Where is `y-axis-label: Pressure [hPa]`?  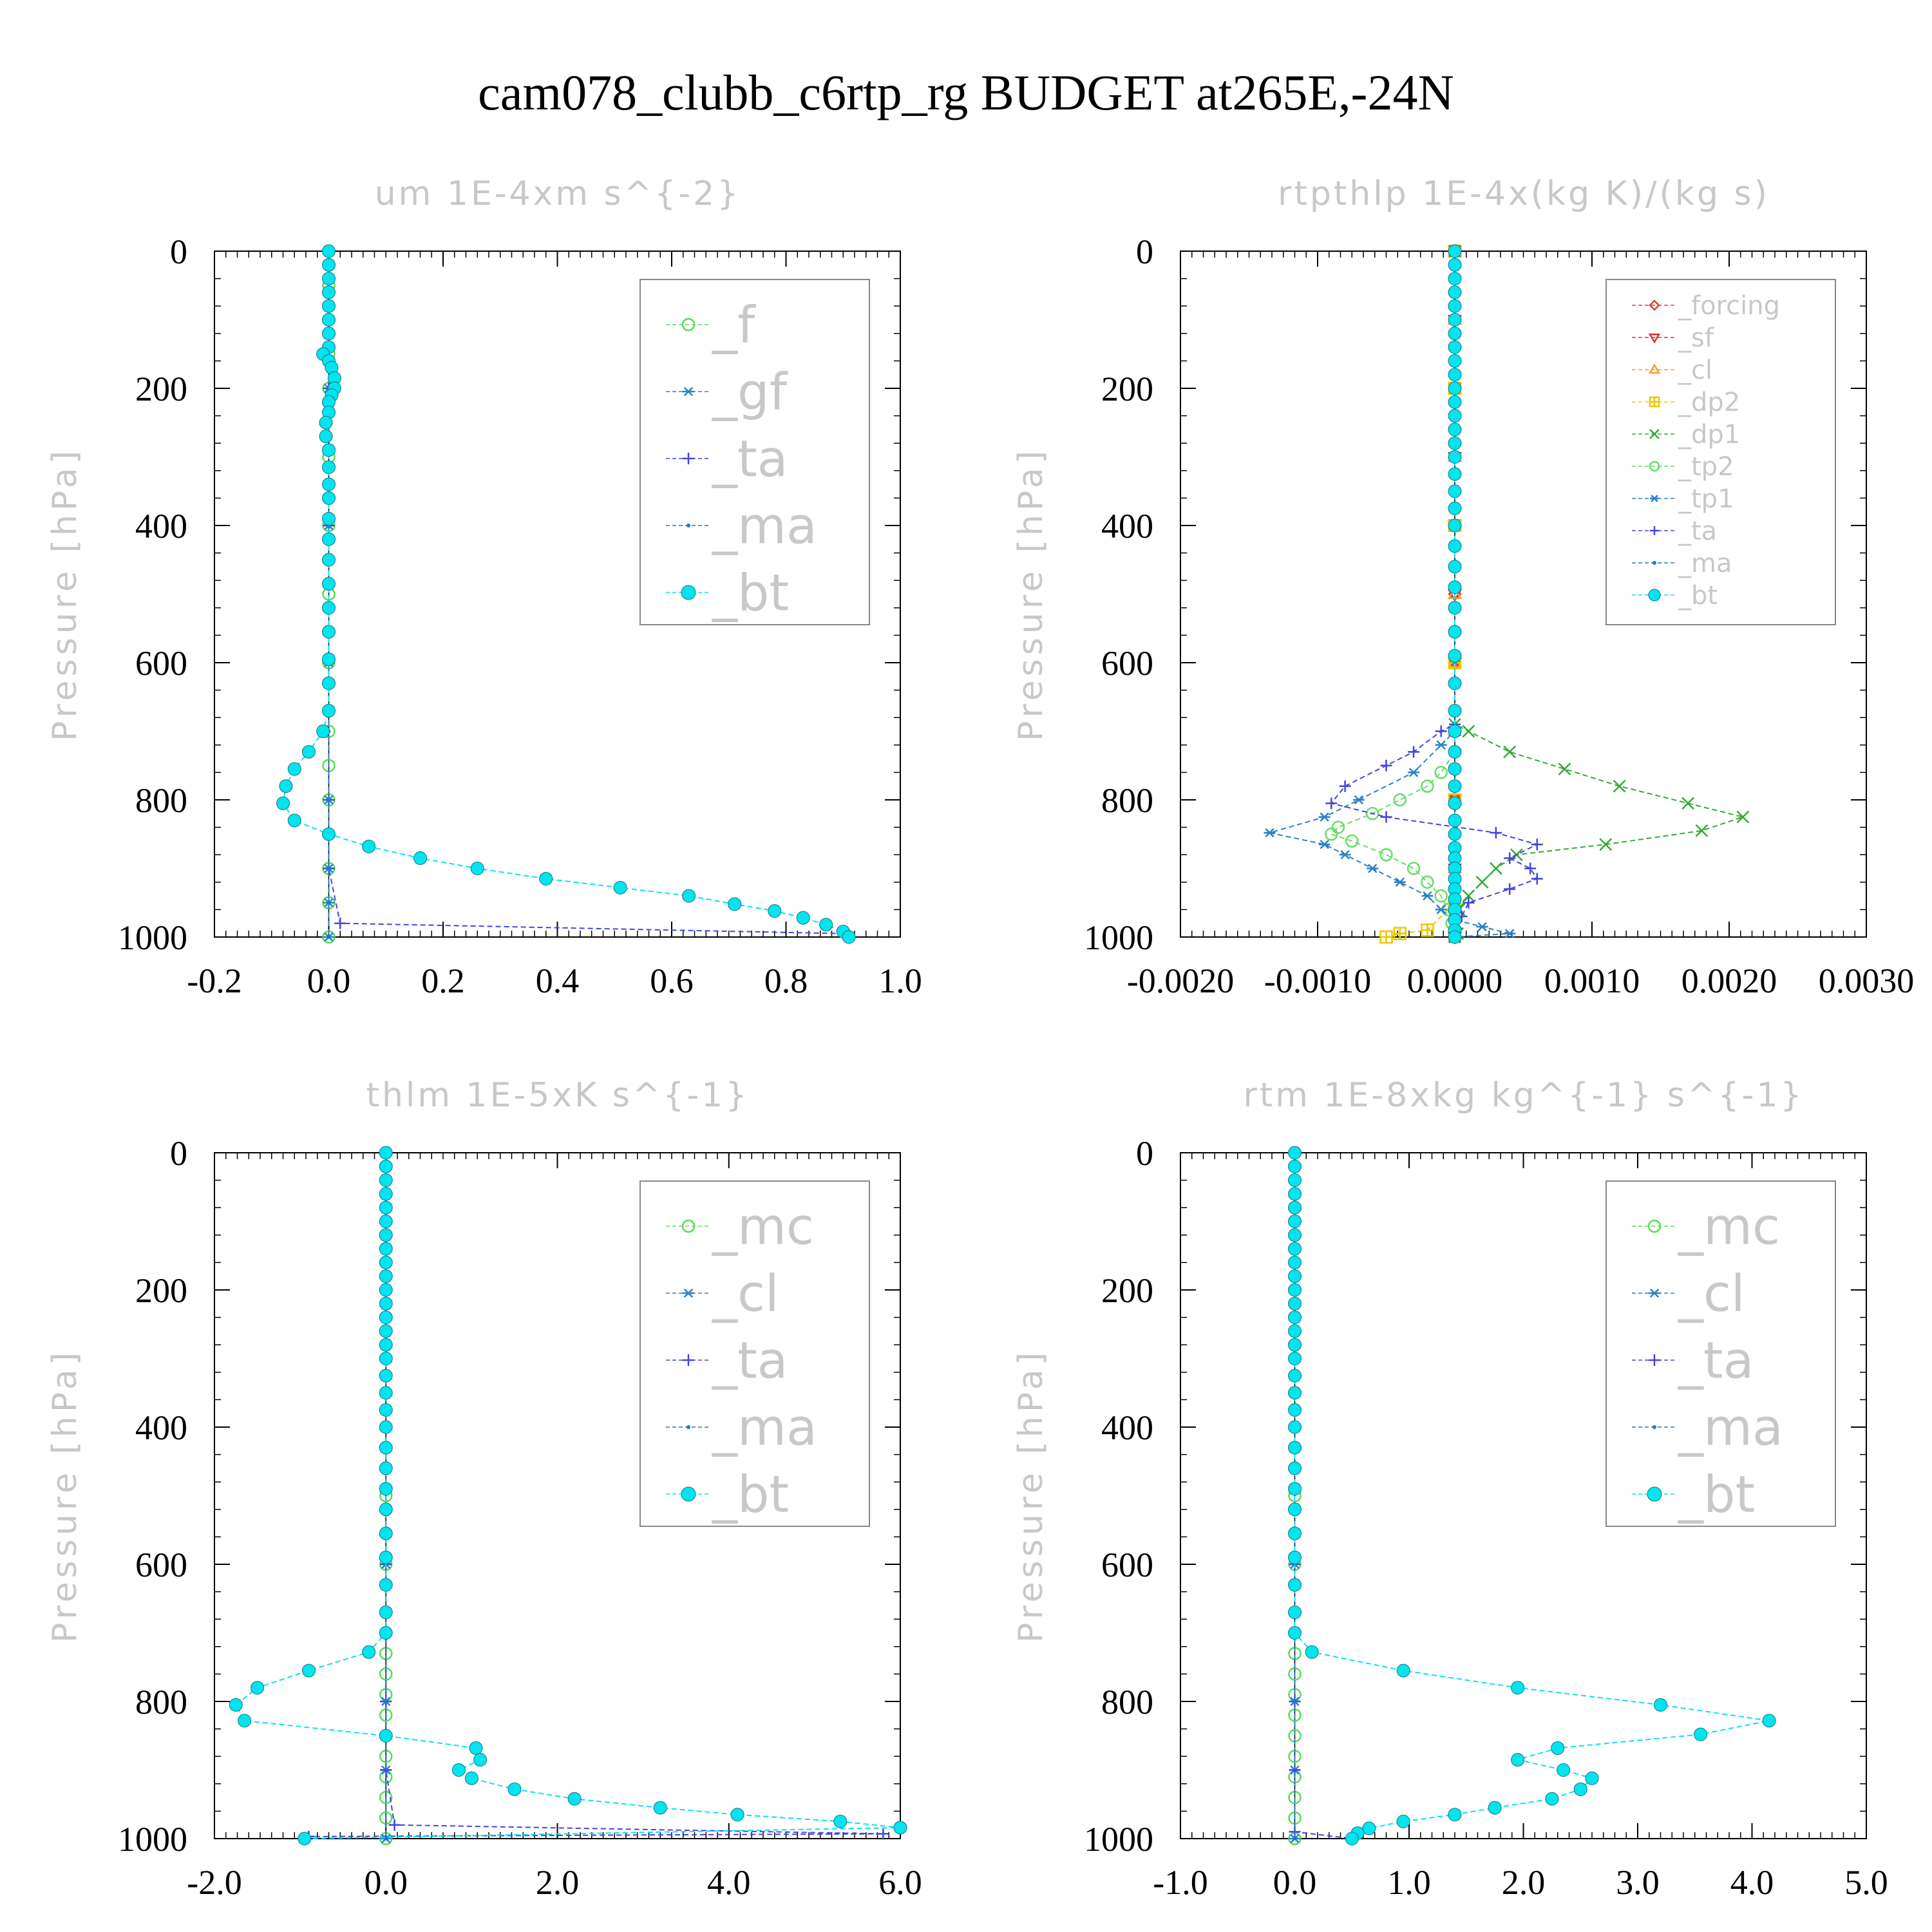
y-axis-label: Pressure [hPa] is located at coordinates (1031, 1496).